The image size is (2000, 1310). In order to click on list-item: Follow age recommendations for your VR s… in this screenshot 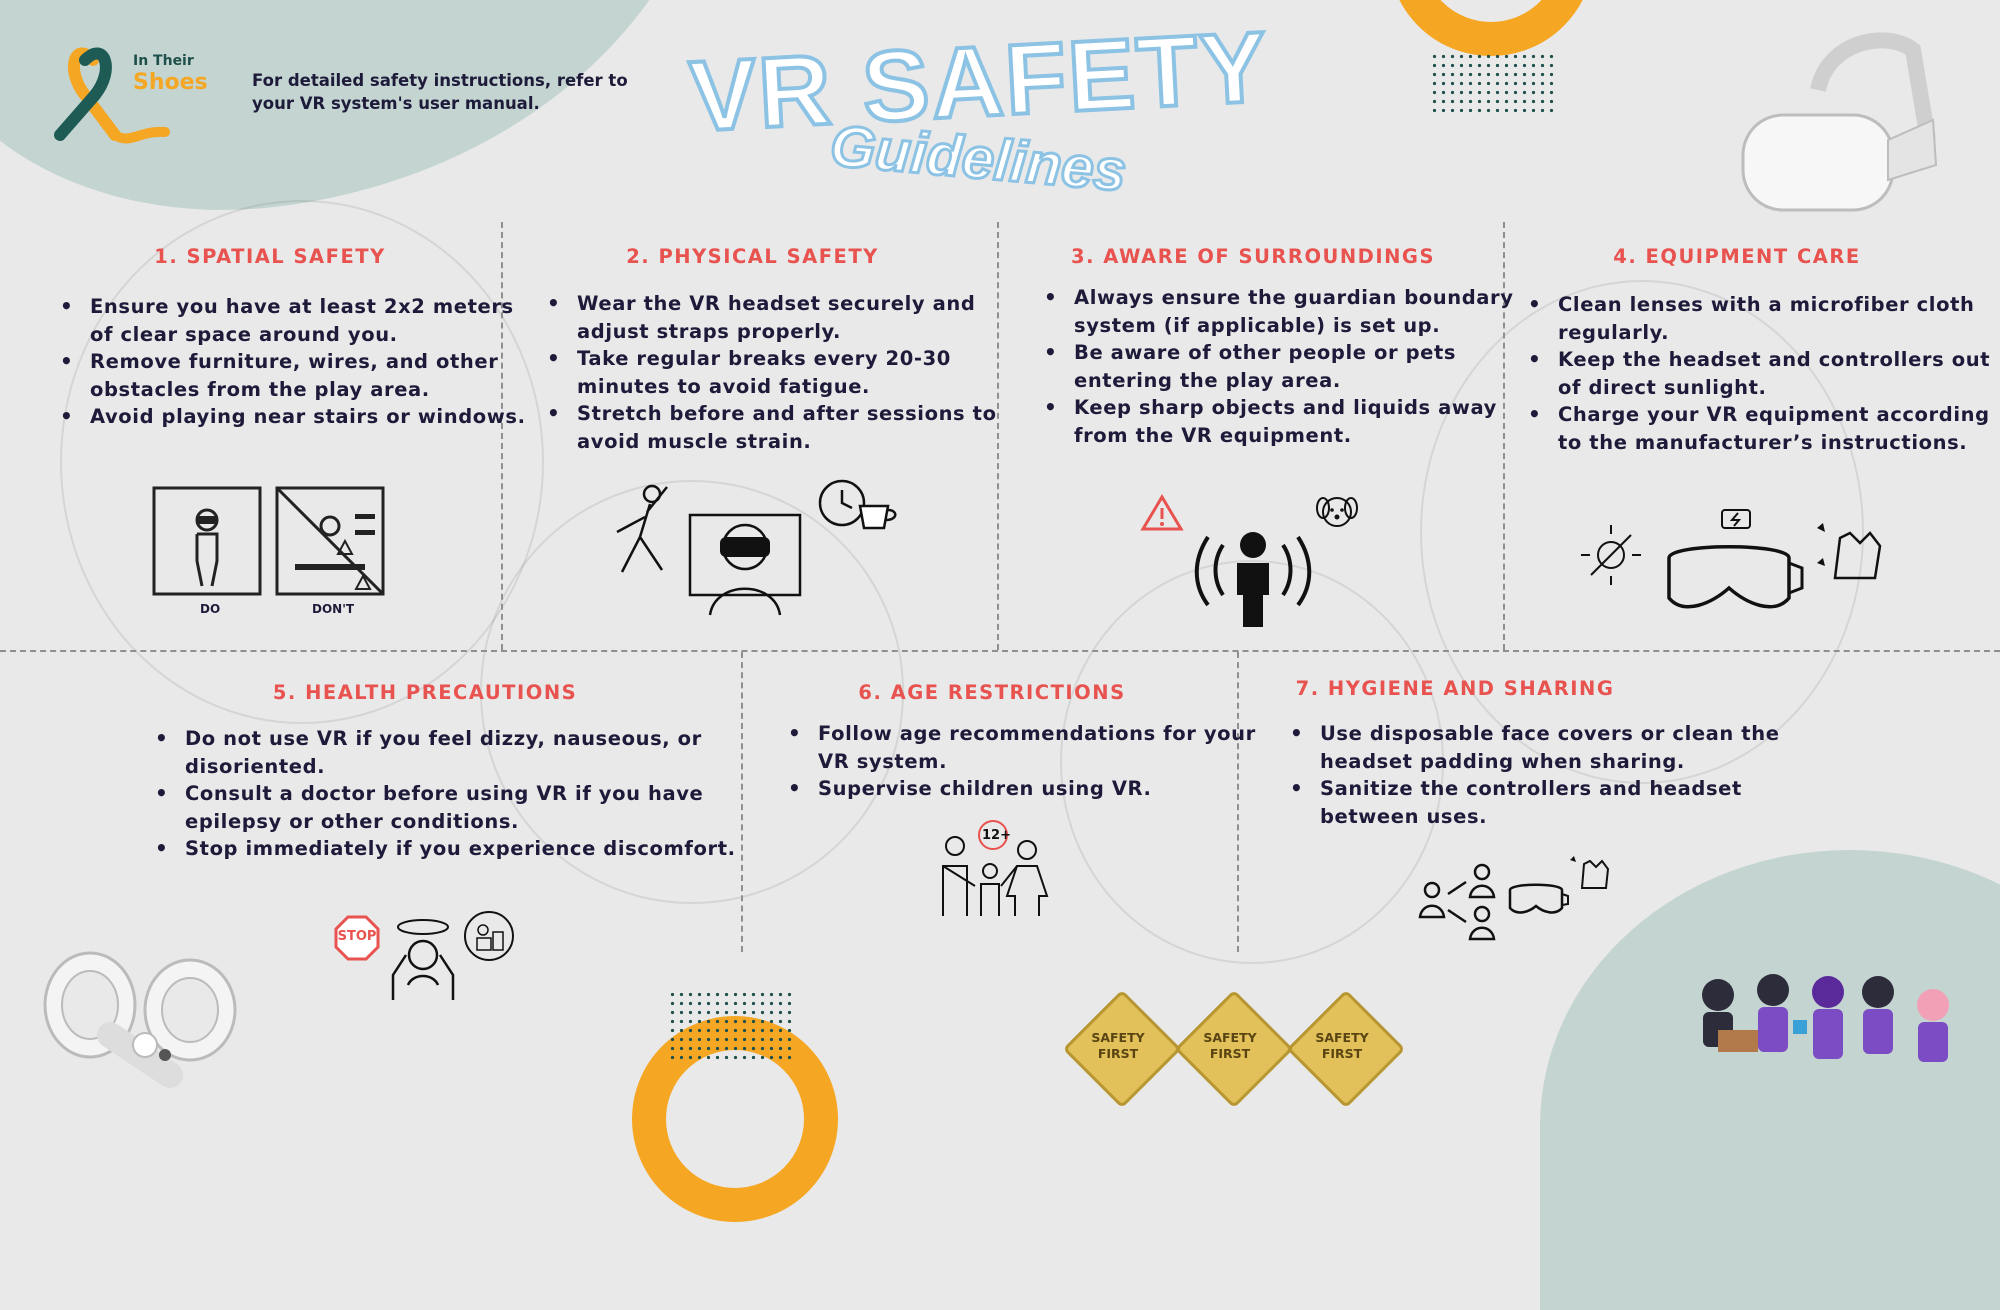, I will do `click(1023, 747)`.